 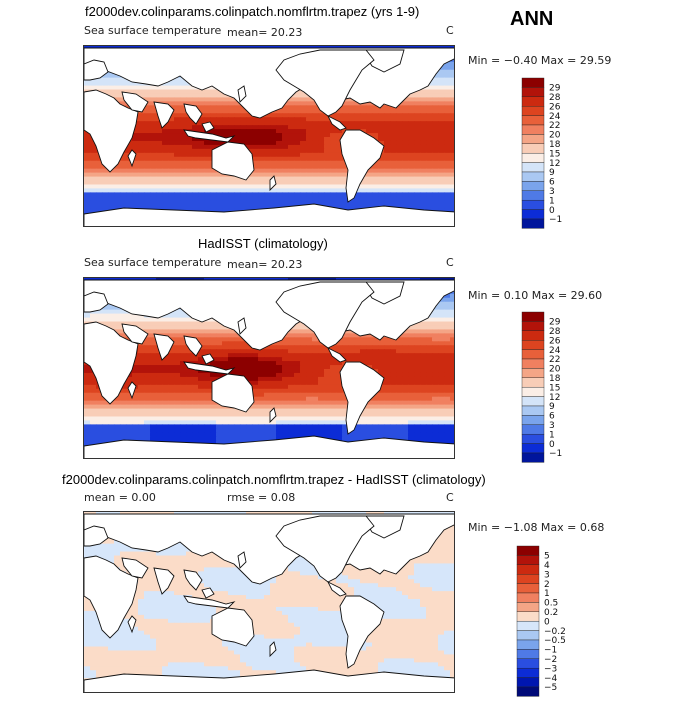 What do you see at coordinates (265, 32) in the screenshot?
I see `panel-1-mean: mean= 20.23` at bounding box center [265, 32].